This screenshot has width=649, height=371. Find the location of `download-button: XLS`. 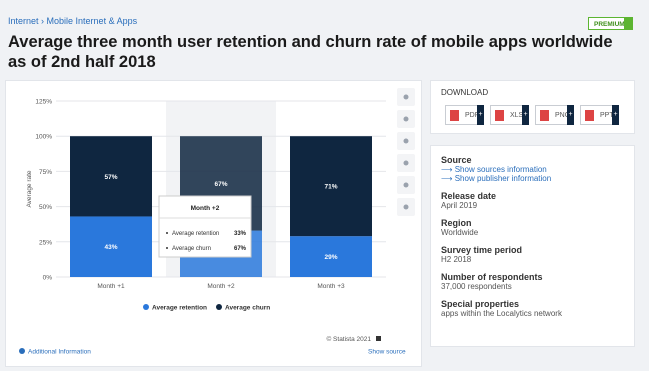

download-button: XLS is located at coordinates (509, 115).